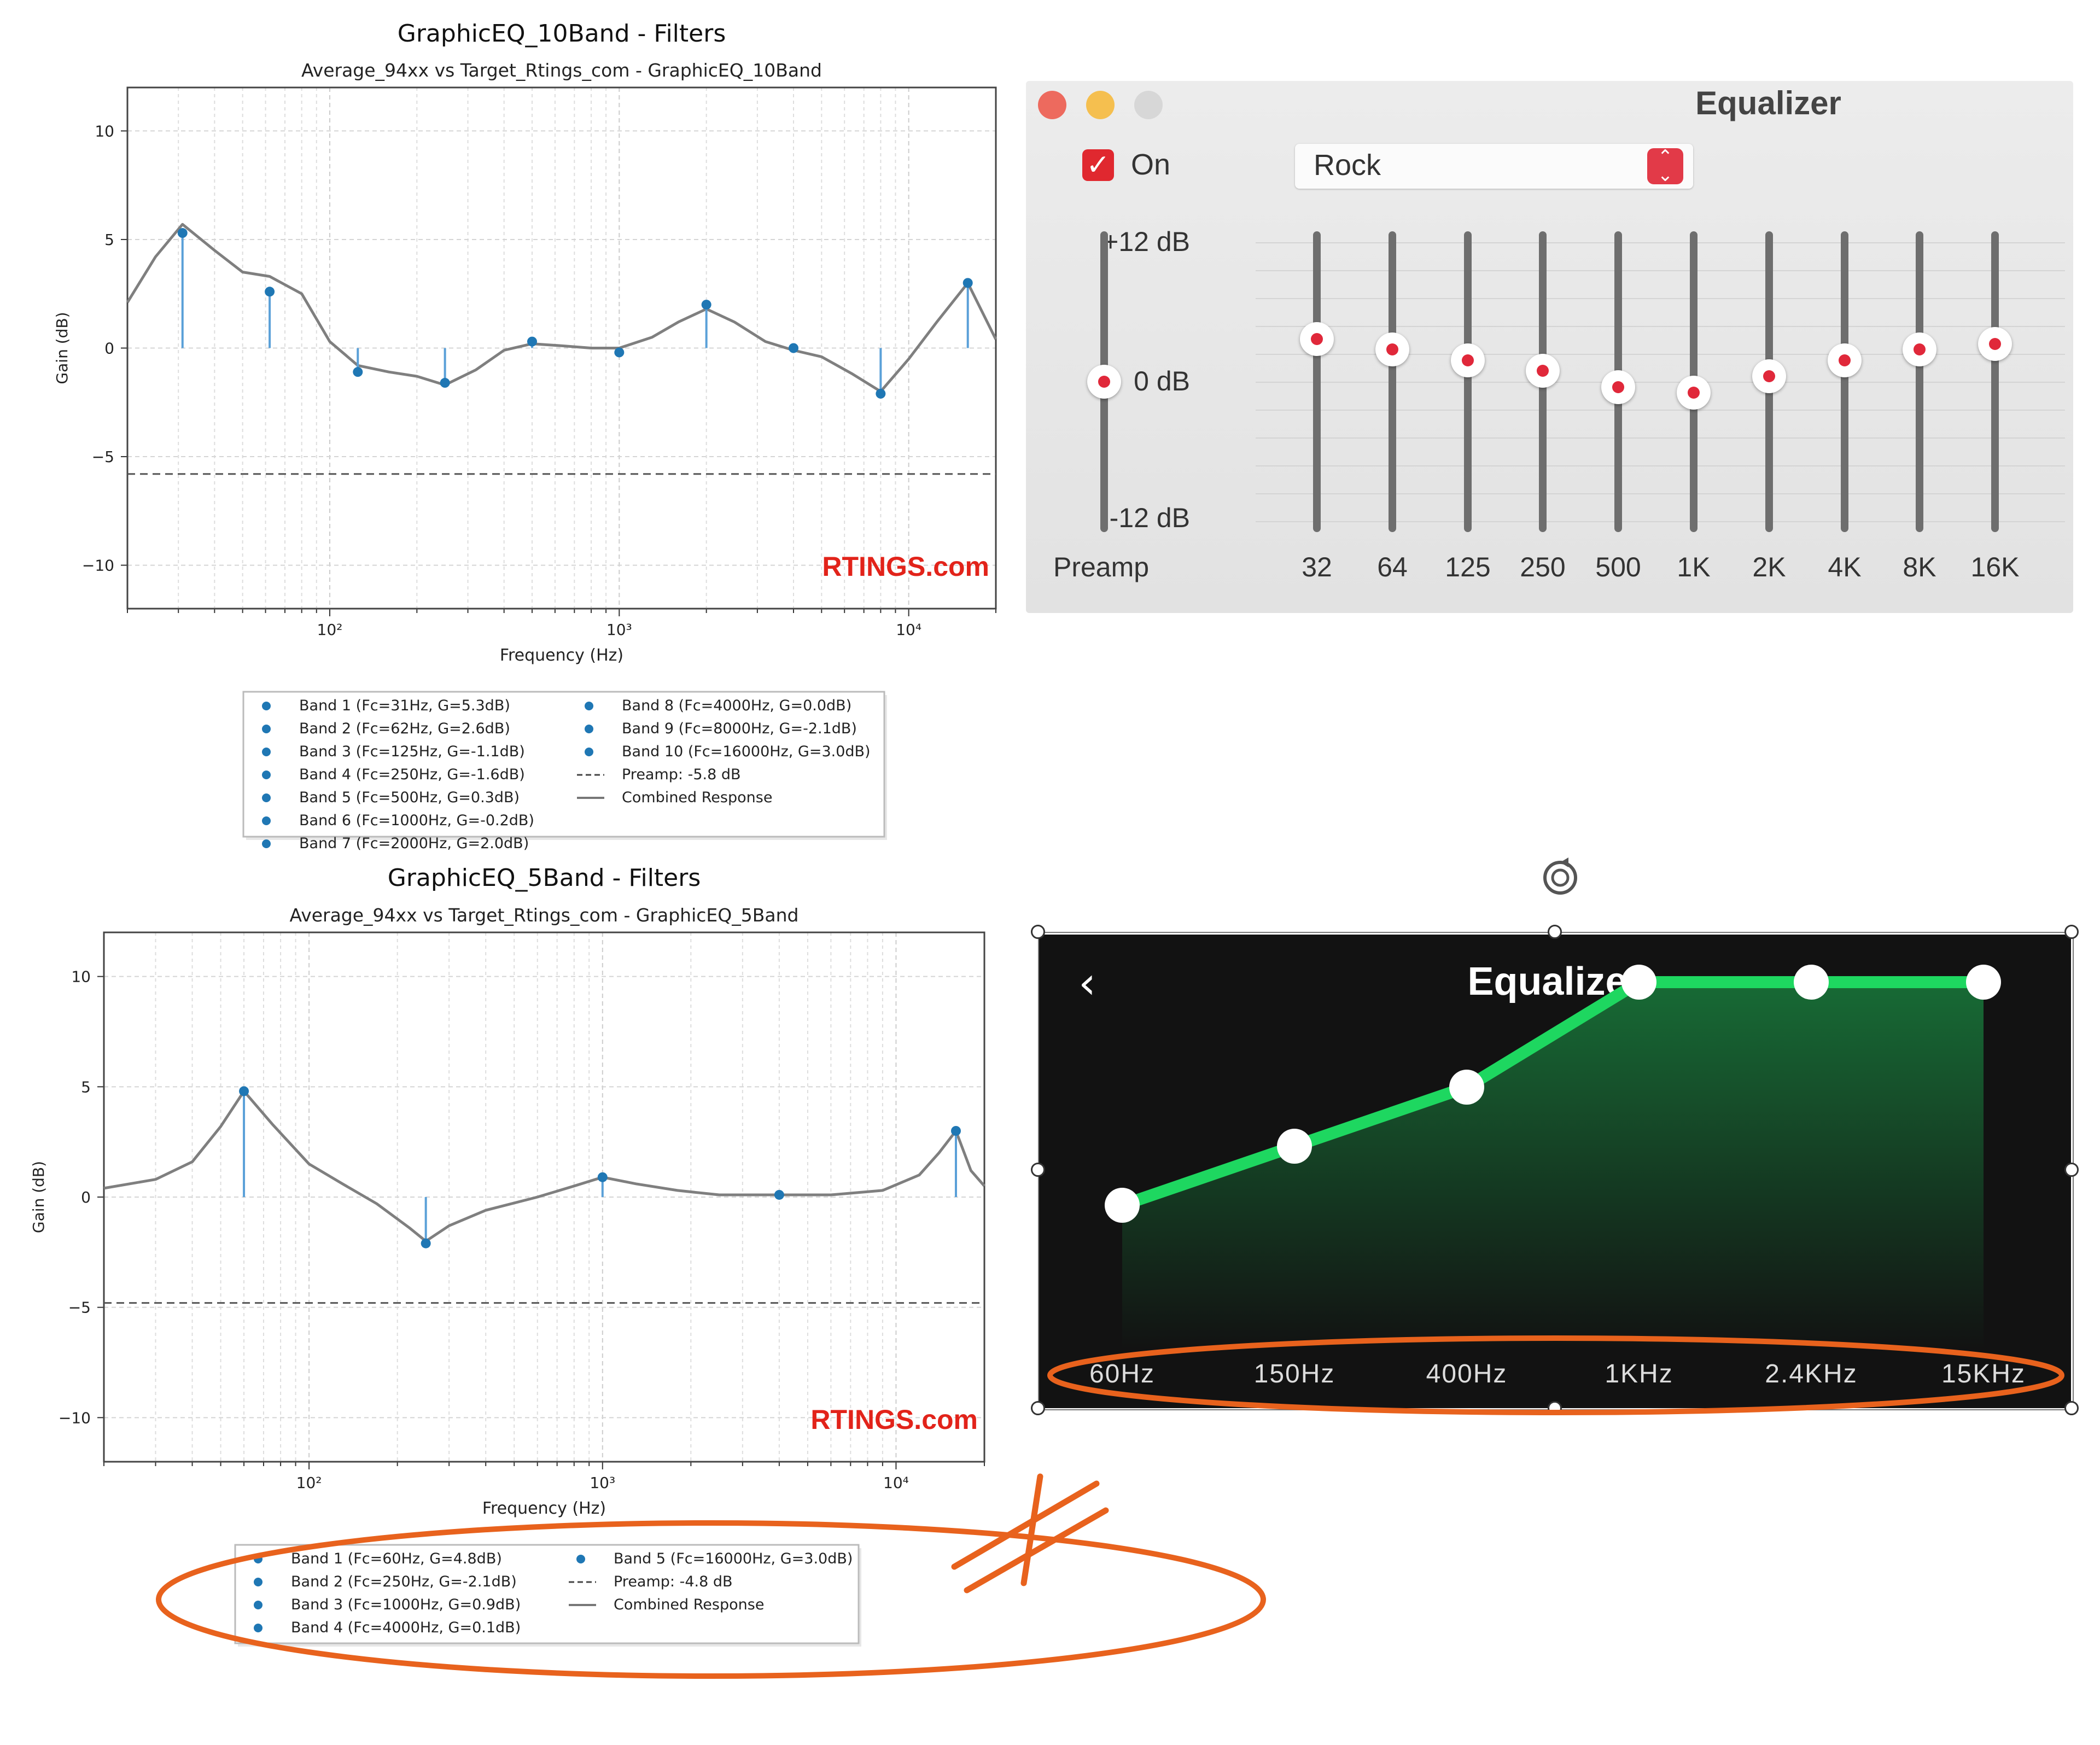 The image size is (2100, 1745). What do you see at coordinates (1467, 1373) in the screenshot?
I see `freq-label-400Hz: 400Hz` at bounding box center [1467, 1373].